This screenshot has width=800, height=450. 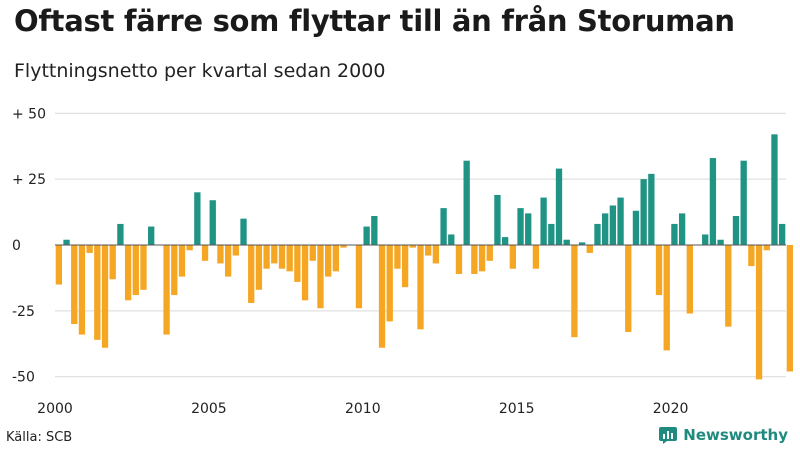 What do you see at coordinates (671, 409) in the screenshot?
I see `x-tick-label: 2020` at bounding box center [671, 409].